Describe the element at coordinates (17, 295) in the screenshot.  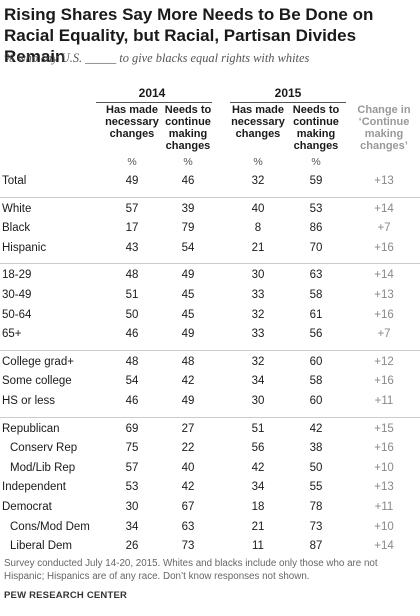
I see `row-label: 30-49` at that location.